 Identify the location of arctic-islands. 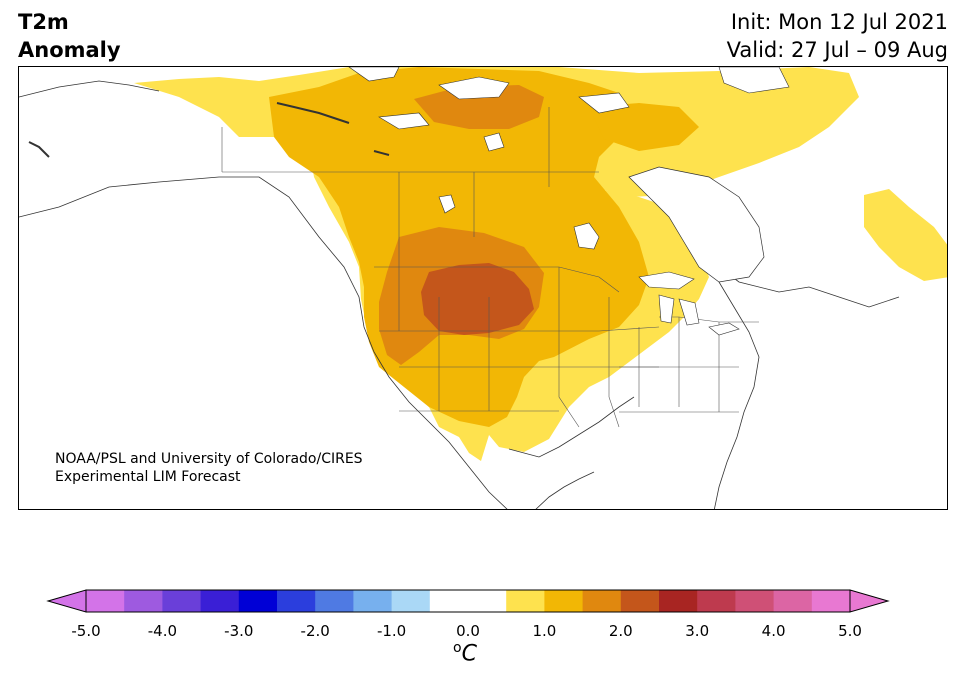
(569, 98).